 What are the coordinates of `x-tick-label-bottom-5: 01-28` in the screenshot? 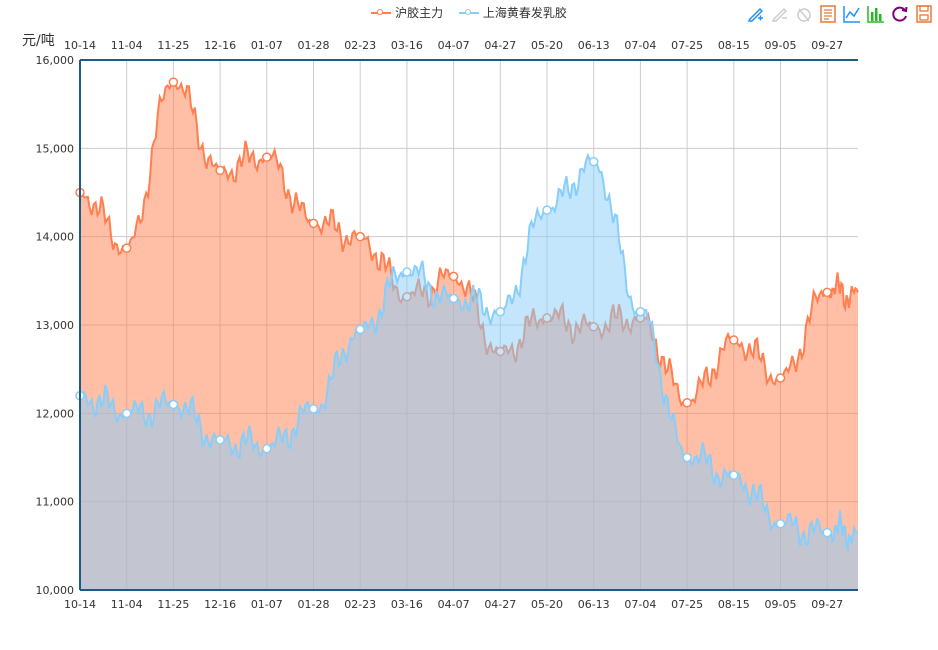 It's located at (314, 604).